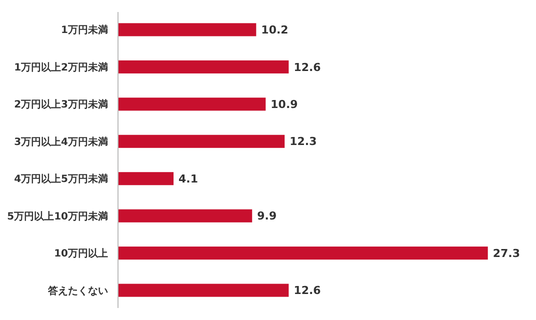 This screenshot has width=536, height=320. What do you see at coordinates (81, 254) in the screenshot?
I see `y-tick-label: 10万円以上` at bounding box center [81, 254].